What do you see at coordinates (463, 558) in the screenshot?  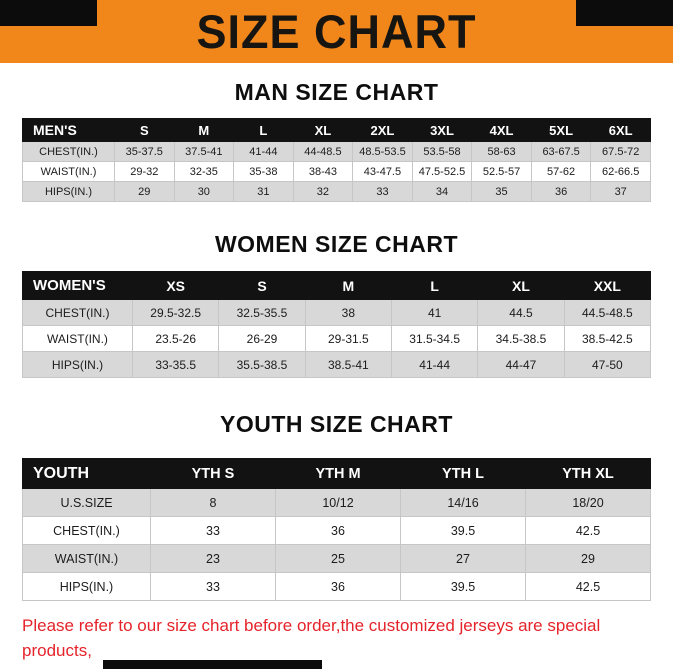 I see `size-value-cell: 27` at bounding box center [463, 558].